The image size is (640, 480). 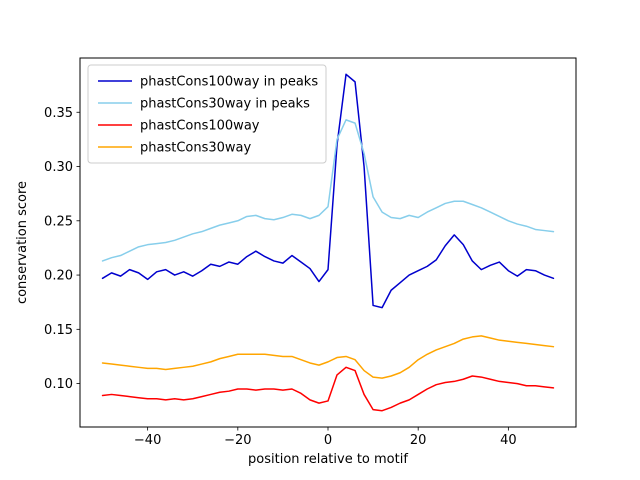 I want to click on legend-label-2: phastCons100way, so click(x=200, y=126).